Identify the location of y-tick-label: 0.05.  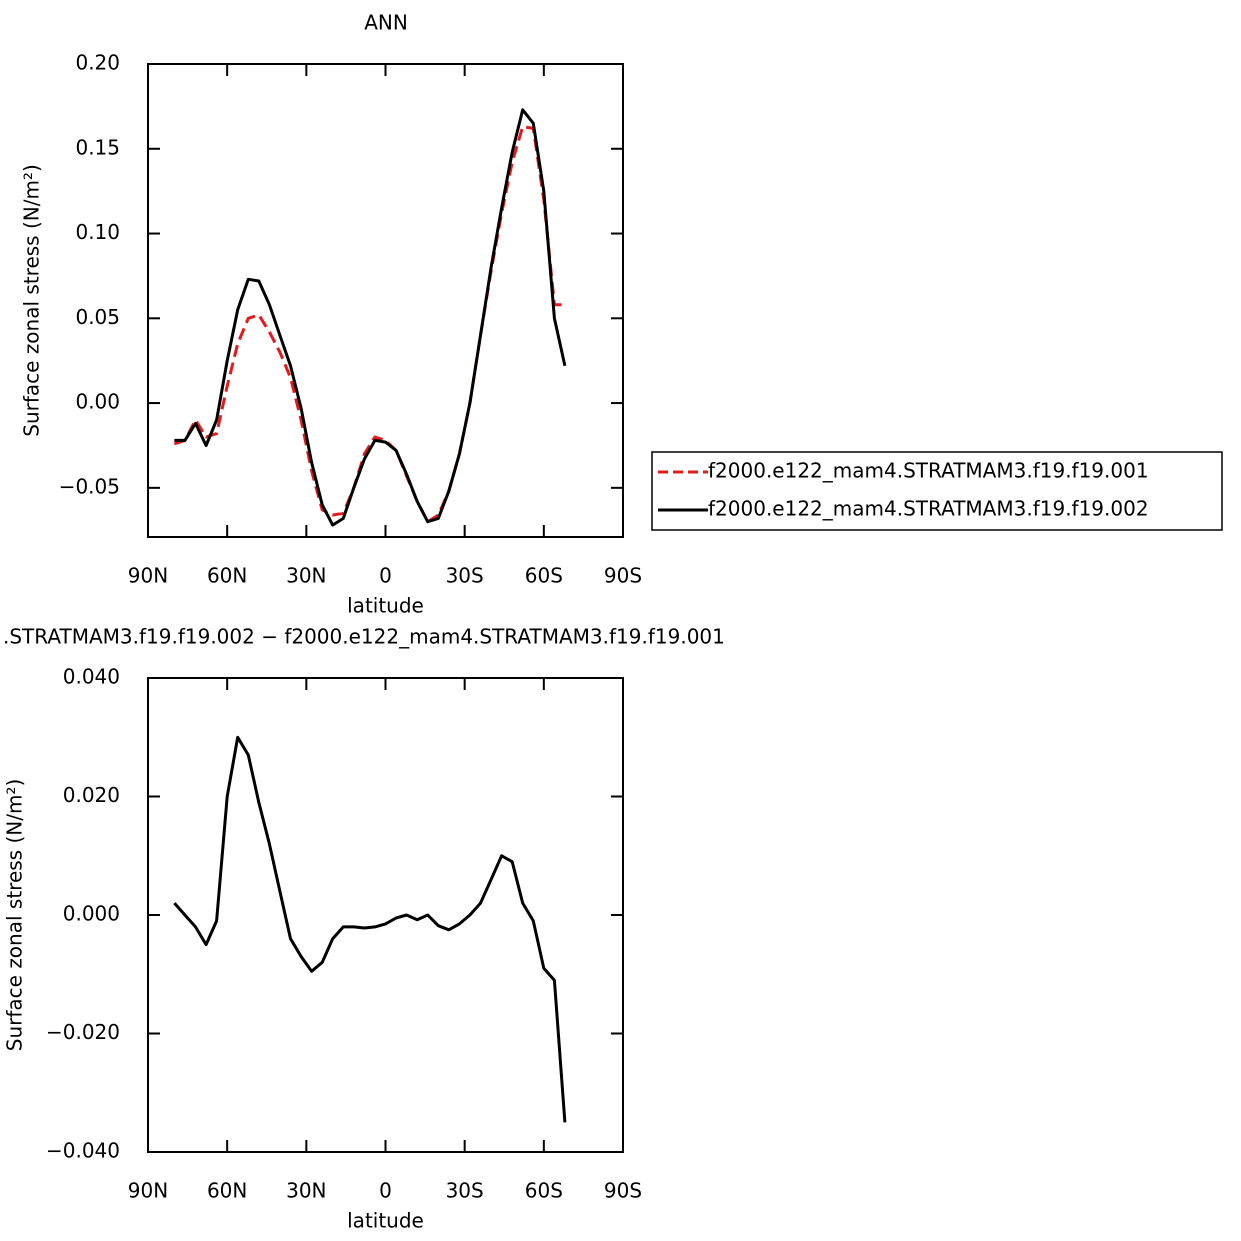
(97, 317).